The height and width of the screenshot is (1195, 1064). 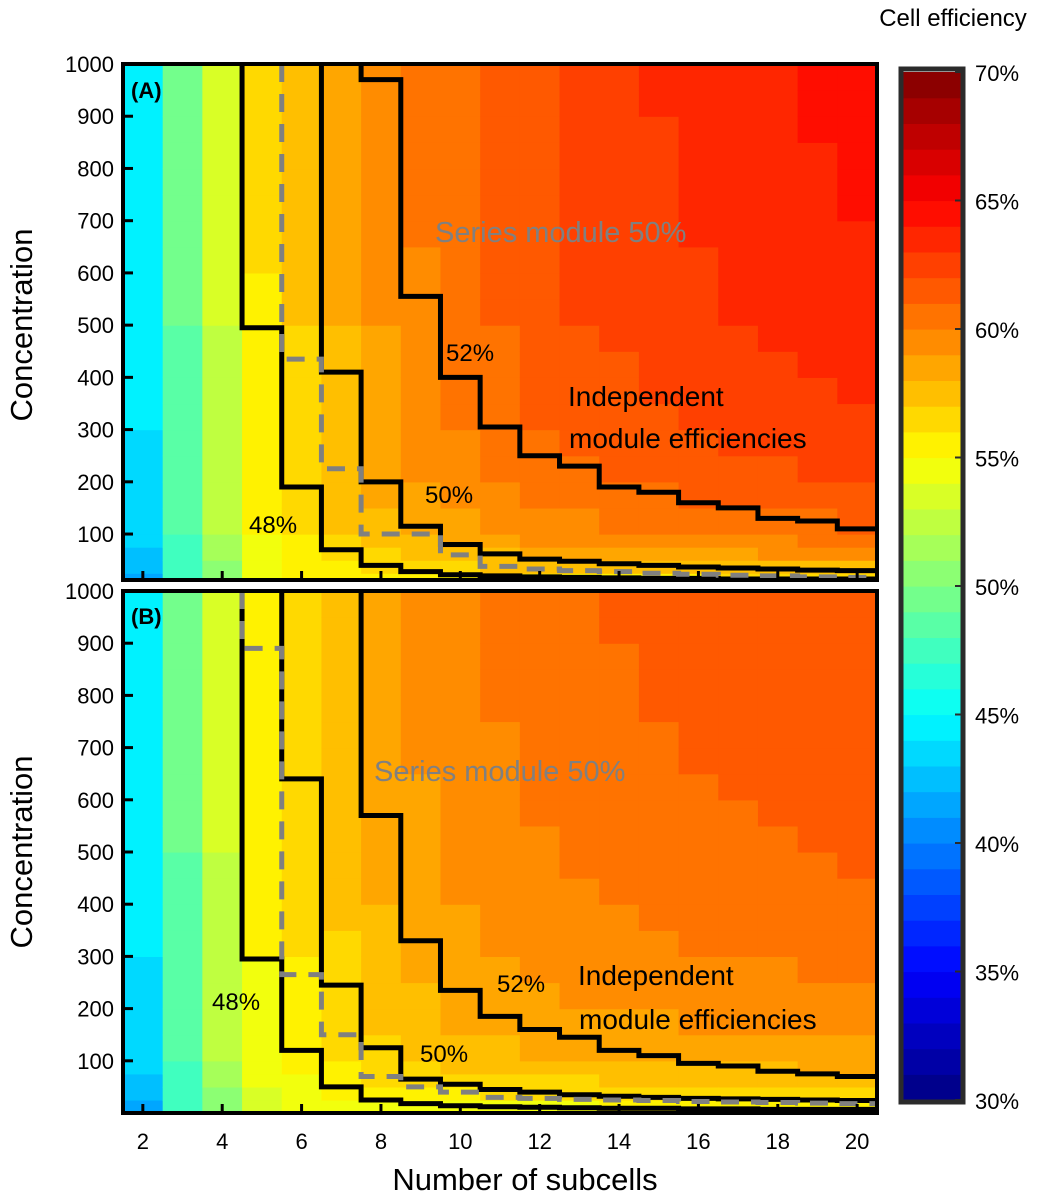 What do you see at coordinates (95, 430) in the screenshot?
I see `y-tick-label: 300` at bounding box center [95, 430].